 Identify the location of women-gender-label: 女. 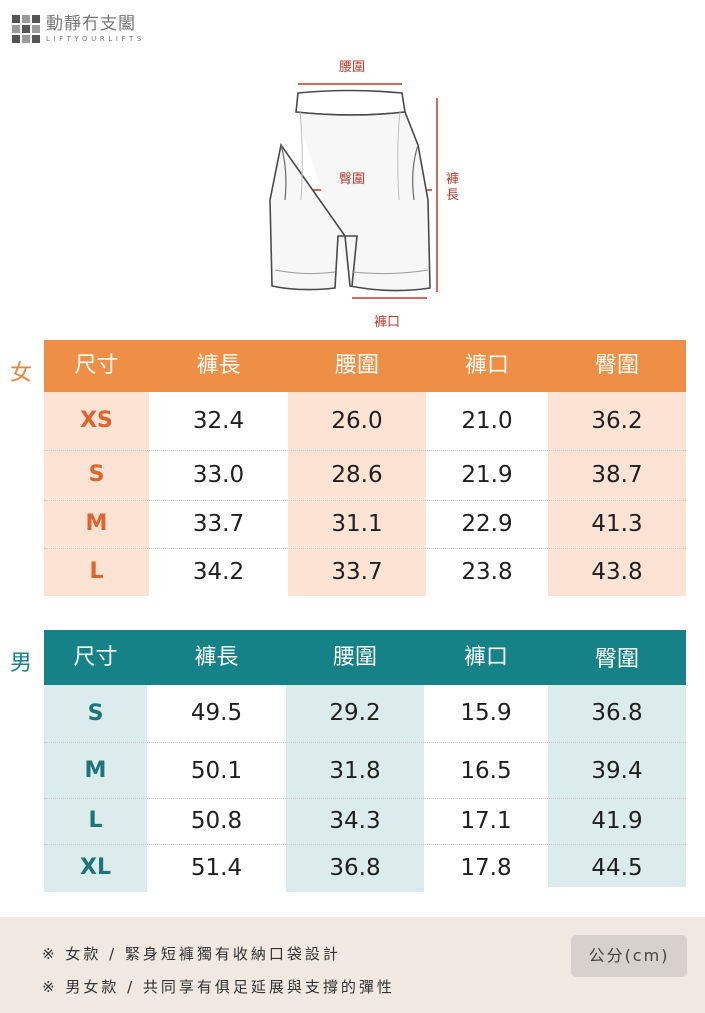
(21, 373).